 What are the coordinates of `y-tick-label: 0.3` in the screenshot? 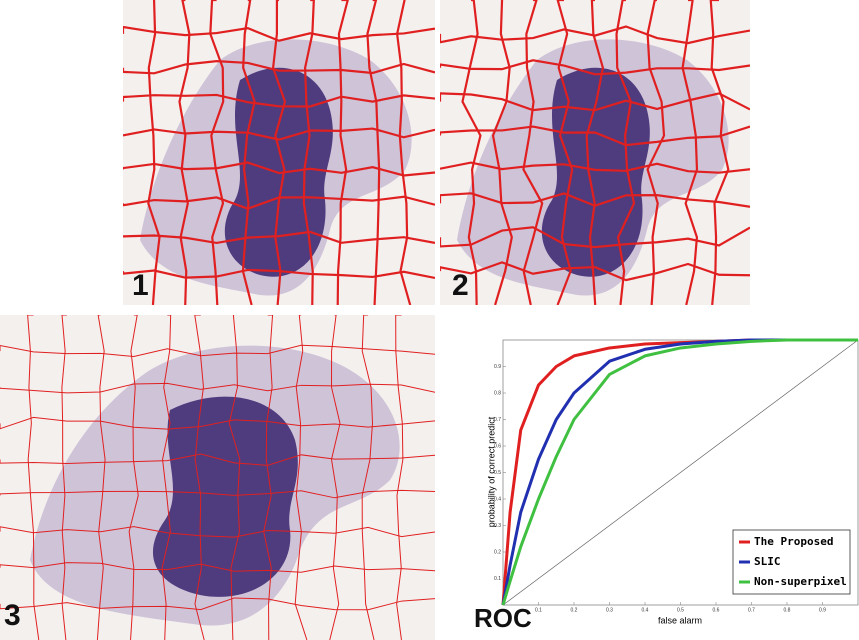 It's located at (497, 526).